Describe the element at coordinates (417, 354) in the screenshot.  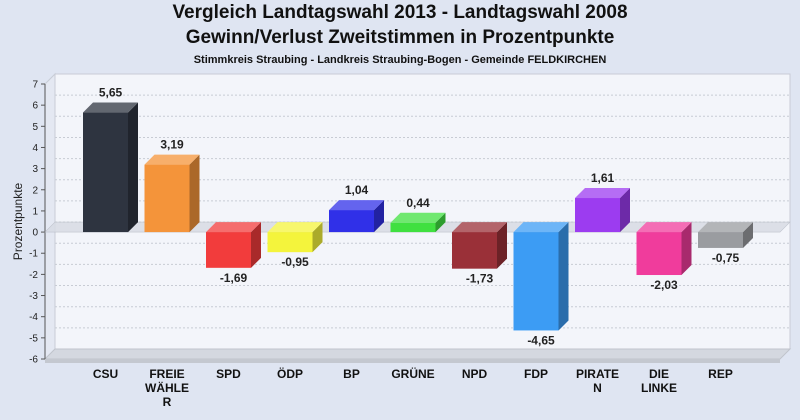
I see `plot-floor` at that location.